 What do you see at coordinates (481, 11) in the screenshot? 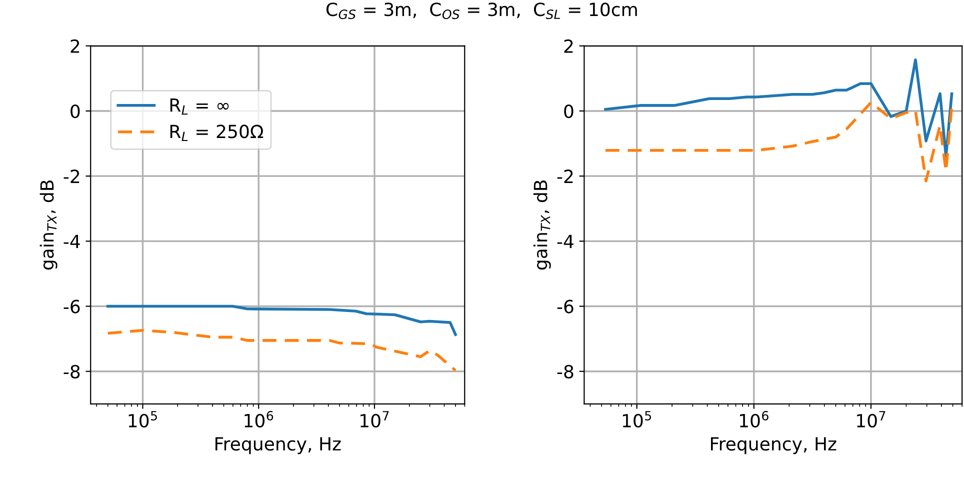
I see `chart-title: C$_{GS}$ = 3m, C$_{OS}$ = 3m, C$_{SL}$ = 10cm` at bounding box center [481, 11].